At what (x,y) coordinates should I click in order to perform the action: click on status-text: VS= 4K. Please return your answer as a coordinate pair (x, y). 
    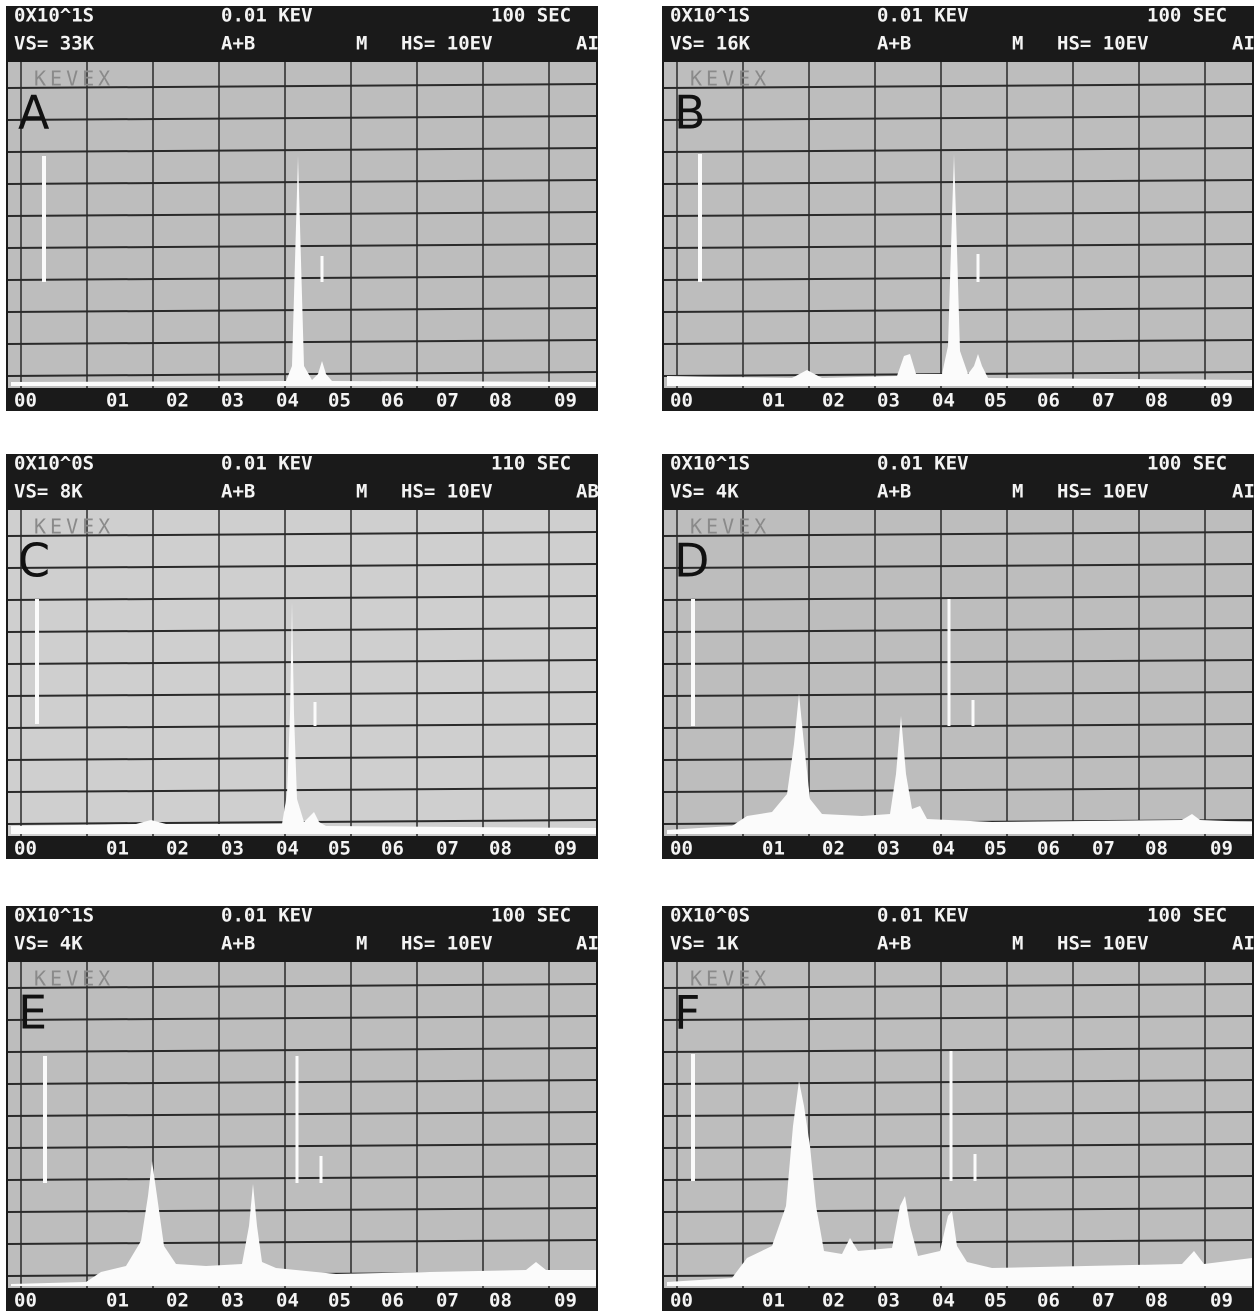
    Looking at the image, I should click on (48, 944).